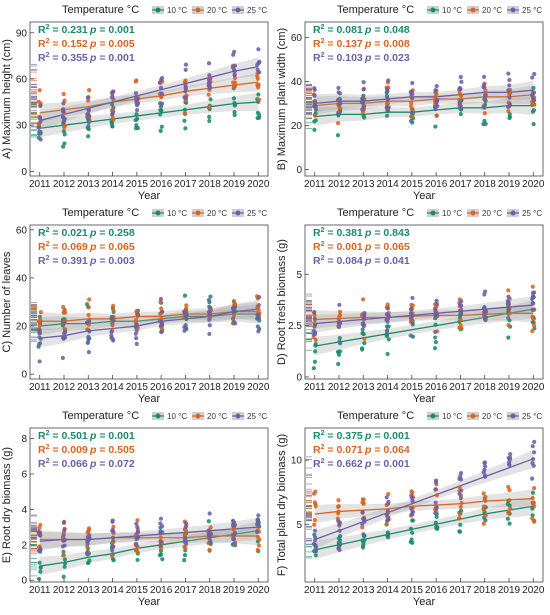  What do you see at coordinates (439, 213) in the screenshot?
I see `legend: Temperature °C 10 °C 20 °C 25 °C` at bounding box center [439, 213].